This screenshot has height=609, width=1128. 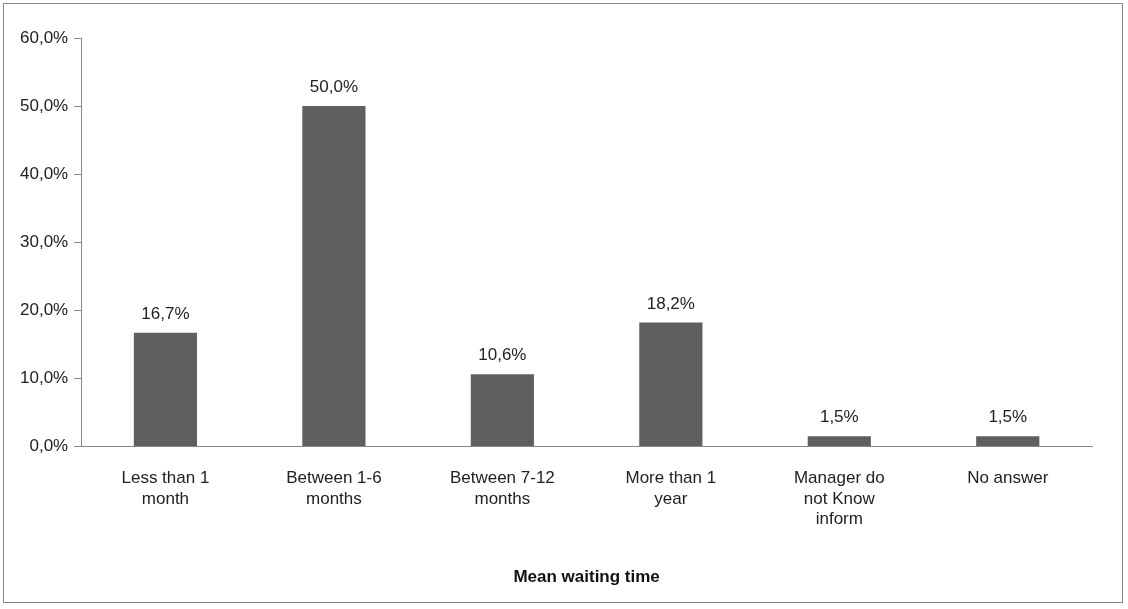 I want to click on y-tick-label: 10,0%, so click(x=44, y=378).